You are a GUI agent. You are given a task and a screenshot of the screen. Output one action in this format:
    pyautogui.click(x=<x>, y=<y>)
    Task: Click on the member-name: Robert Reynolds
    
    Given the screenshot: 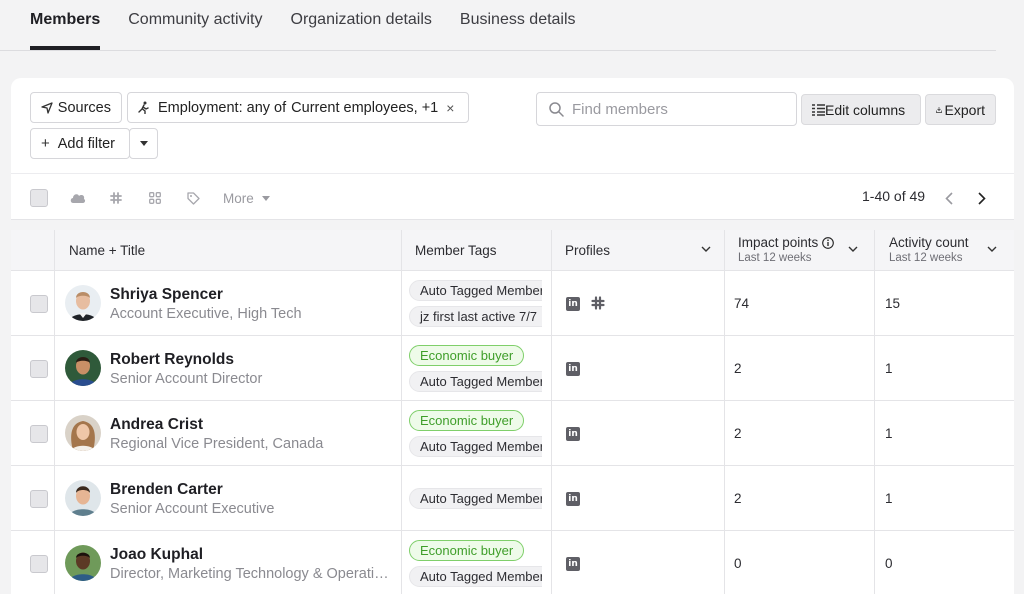 What is the action you would take?
    pyautogui.click(x=172, y=359)
    